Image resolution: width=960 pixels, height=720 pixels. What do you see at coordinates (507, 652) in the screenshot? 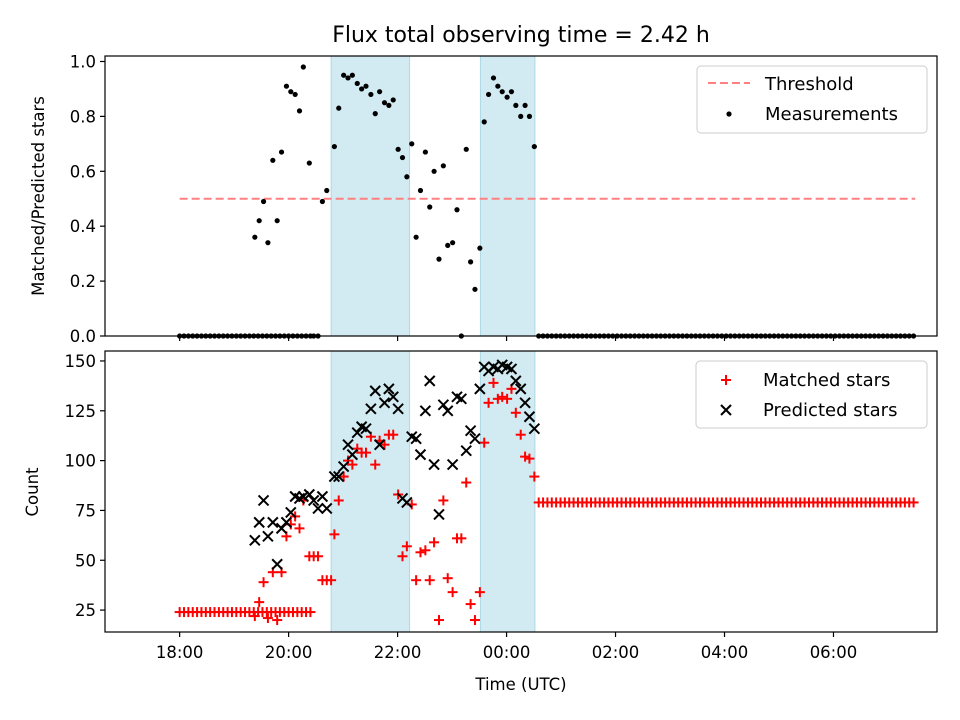
I see `bottom-xtick-label: 00:00` at bounding box center [507, 652].